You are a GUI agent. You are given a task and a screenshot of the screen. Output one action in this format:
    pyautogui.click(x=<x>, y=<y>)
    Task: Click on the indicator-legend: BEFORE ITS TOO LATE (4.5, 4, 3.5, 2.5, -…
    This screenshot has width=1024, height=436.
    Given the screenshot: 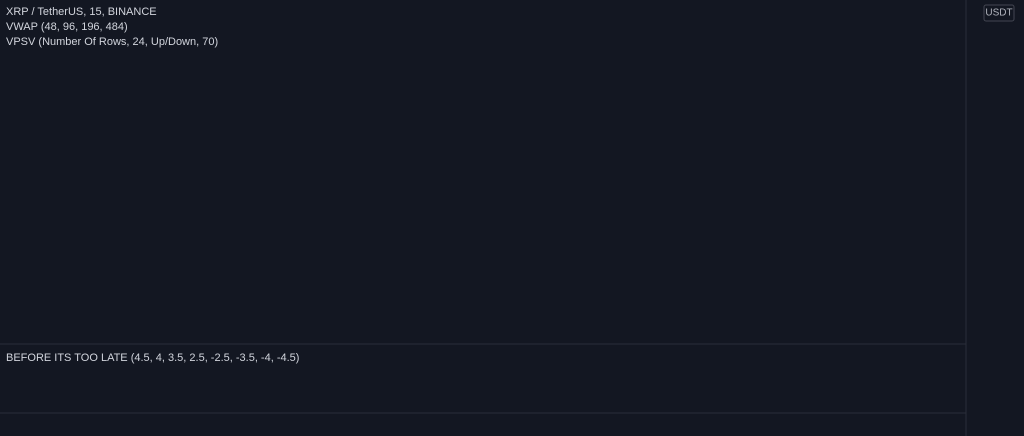 What is the action you would take?
    pyautogui.click(x=152, y=358)
    